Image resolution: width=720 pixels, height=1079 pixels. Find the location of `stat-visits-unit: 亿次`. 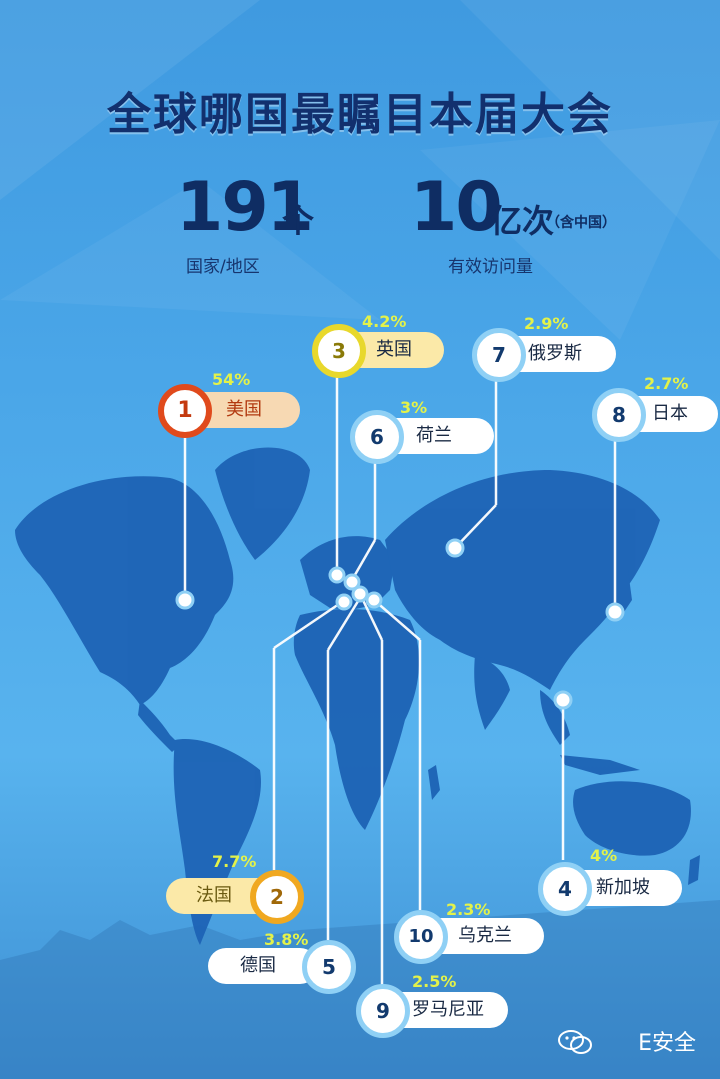

stat-visits-unit: 亿次 is located at coordinates (522, 221).